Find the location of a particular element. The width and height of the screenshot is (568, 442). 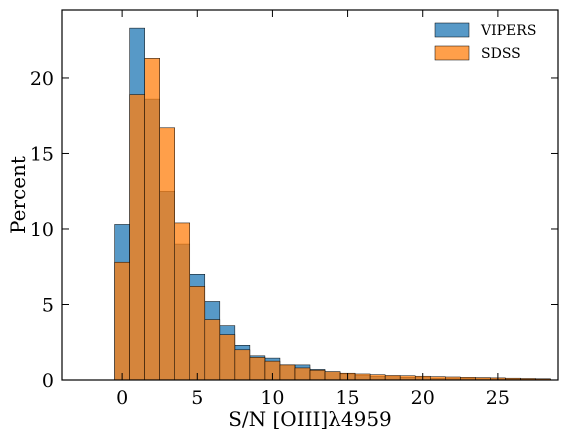

legend-label-sdss: SDSS is located at coordinates (501, 54).